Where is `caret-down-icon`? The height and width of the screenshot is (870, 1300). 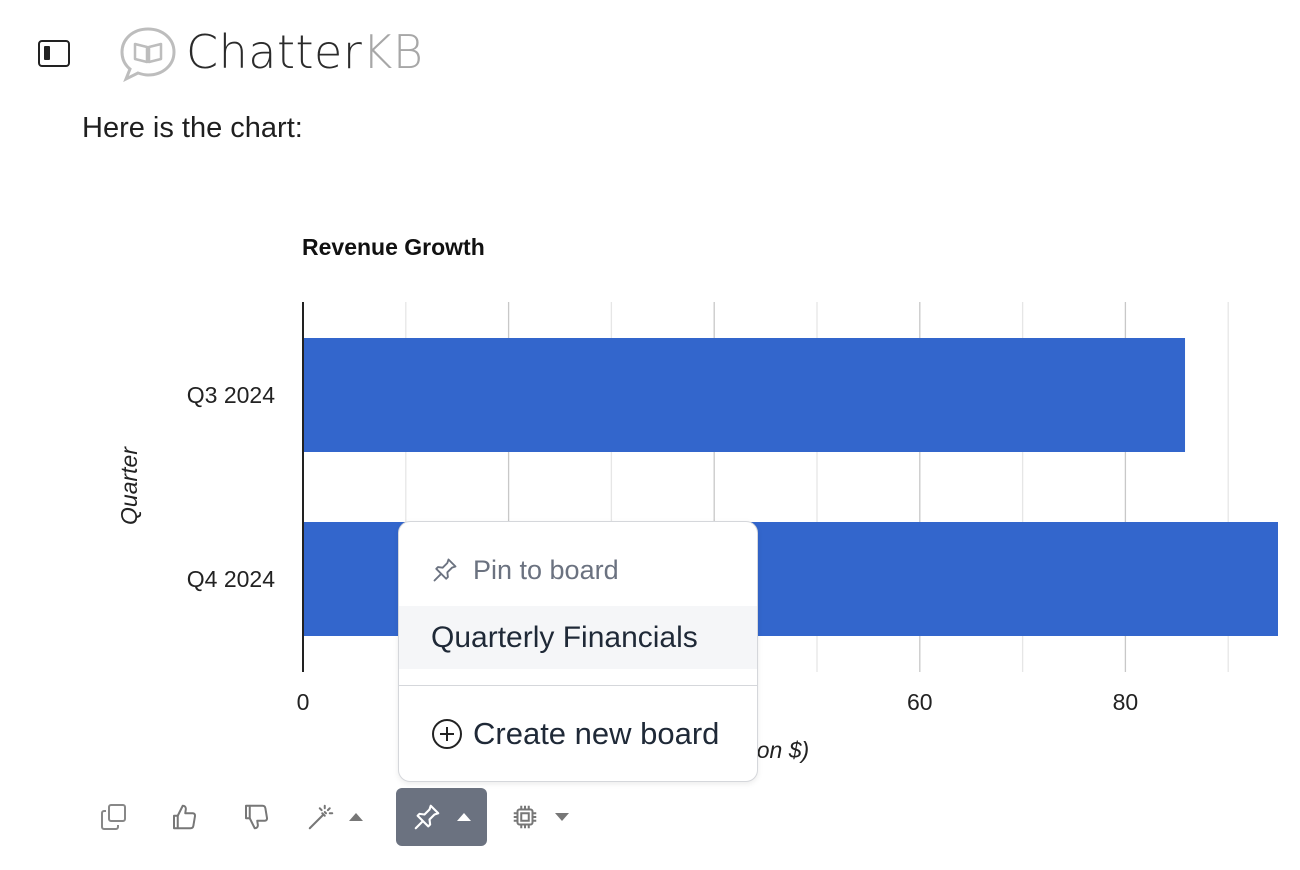
caret-down-icon is located at coordinates (562, 817).